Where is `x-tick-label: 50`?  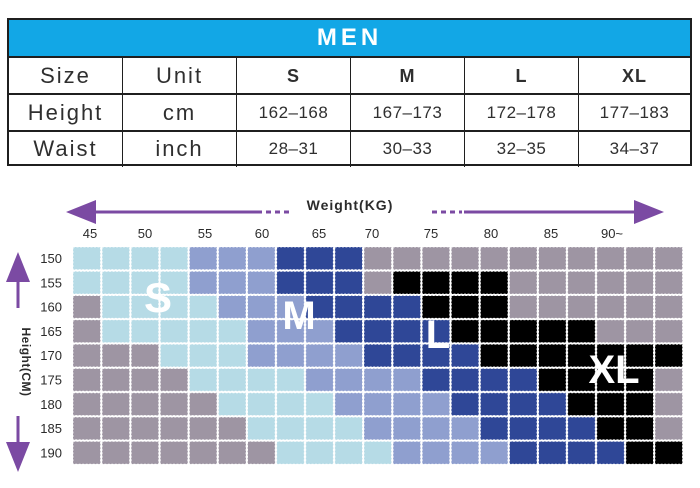
x-tick-label: 50 is located at coordinates (145, 233).